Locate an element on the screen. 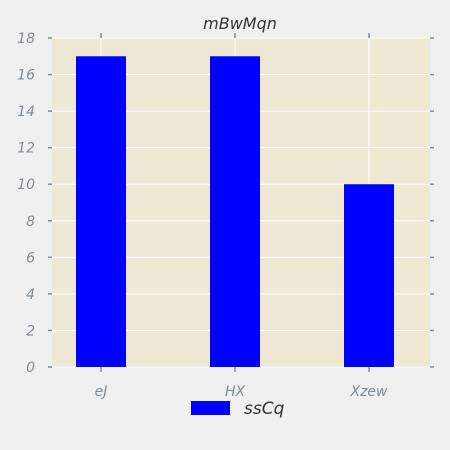  chart-title: mBwMqn is located at coordinates (240, 23).